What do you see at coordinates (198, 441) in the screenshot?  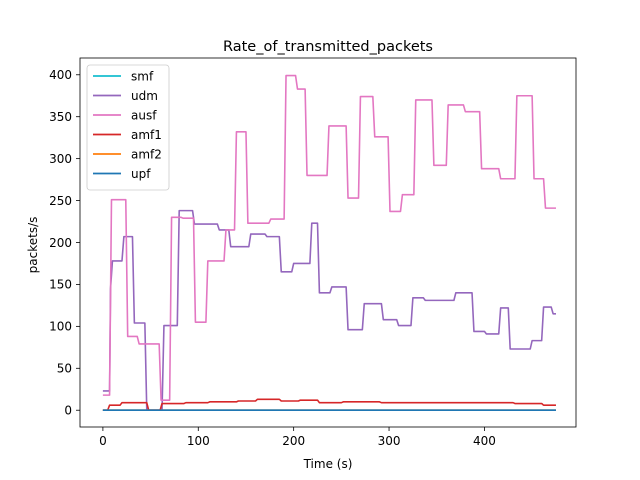 I see `x-tick-label: 100` at bounding box center [198, 441].